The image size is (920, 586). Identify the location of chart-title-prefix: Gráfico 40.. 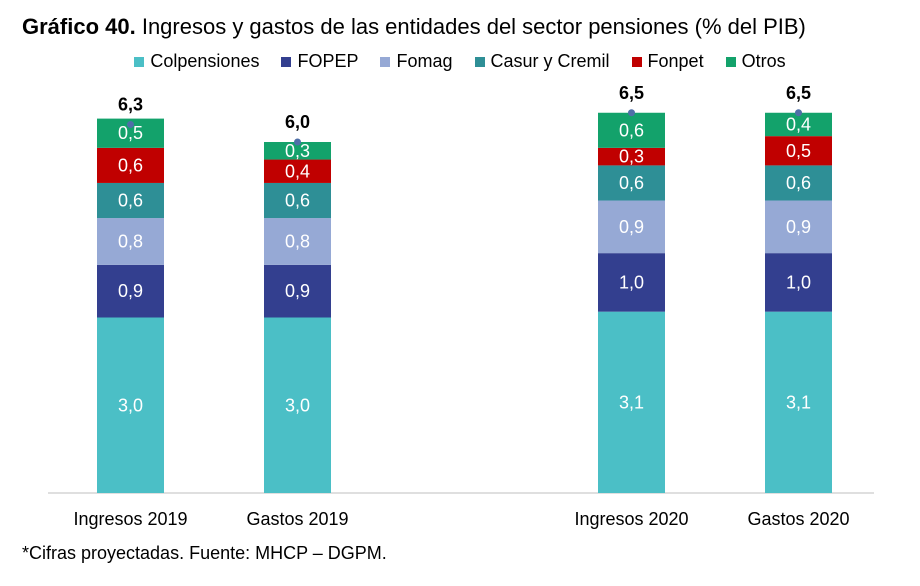
(79, 26).